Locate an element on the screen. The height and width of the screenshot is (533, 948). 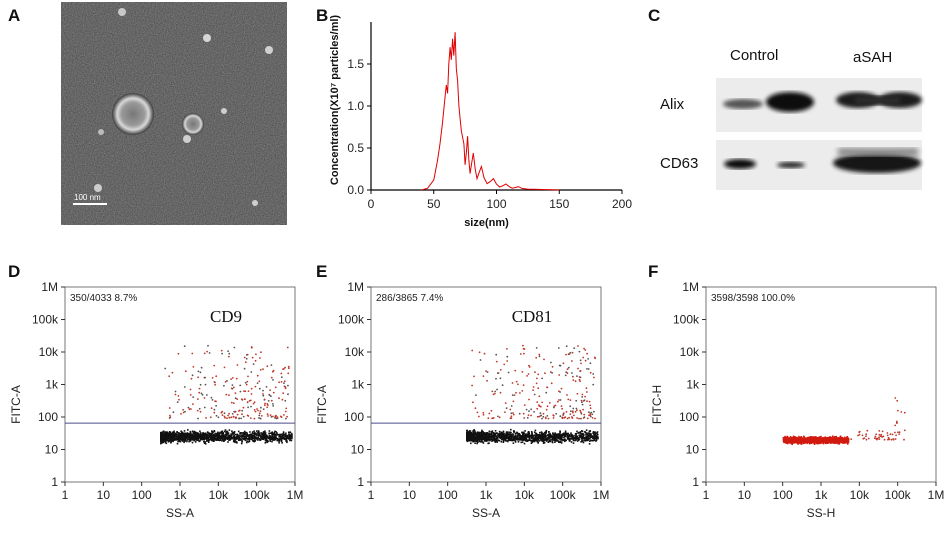
positive-events is located at coordinates (227, 382).